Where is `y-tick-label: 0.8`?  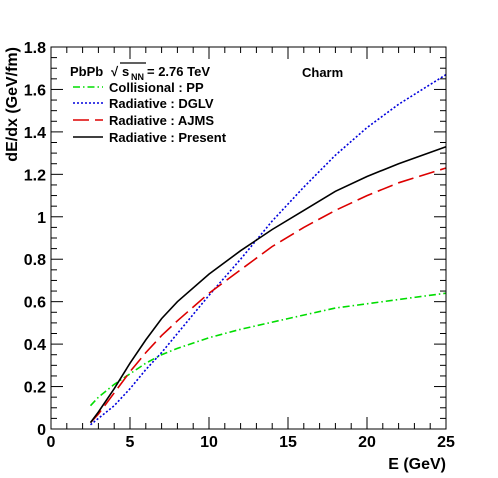
y-tick-label: 0.8 is located at coordinates (35, 260).